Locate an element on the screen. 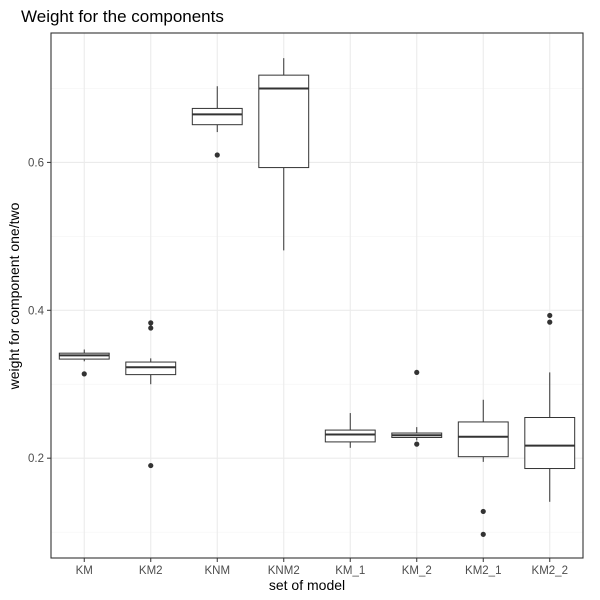 This screenshot has height=600, width=600. chart-title: Weight for the components is located at coordinates (122, 16).